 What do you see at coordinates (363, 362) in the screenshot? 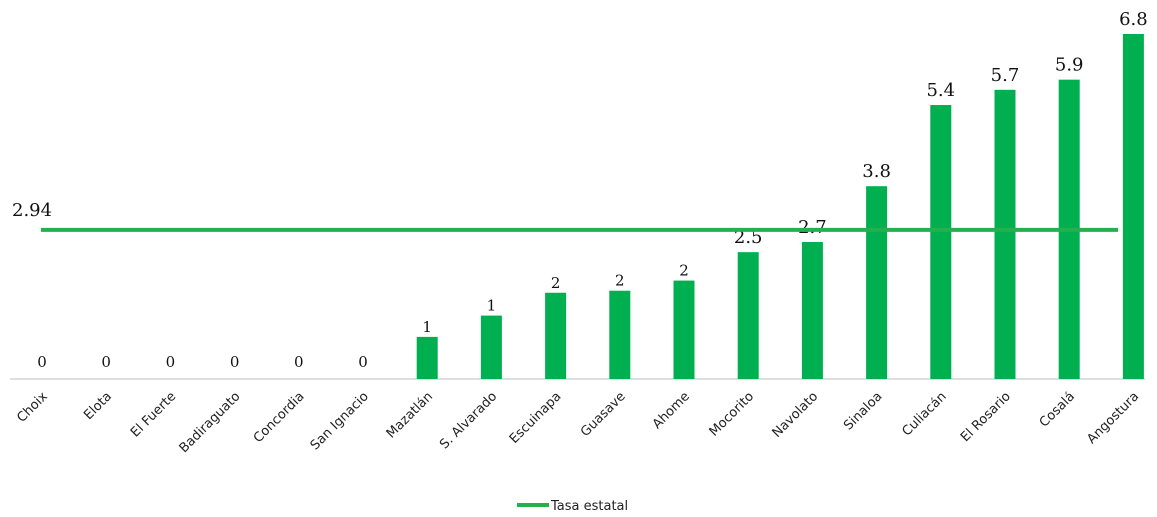
I see `data-label-san-ignacio: 0` at bounding box center [363, 362].